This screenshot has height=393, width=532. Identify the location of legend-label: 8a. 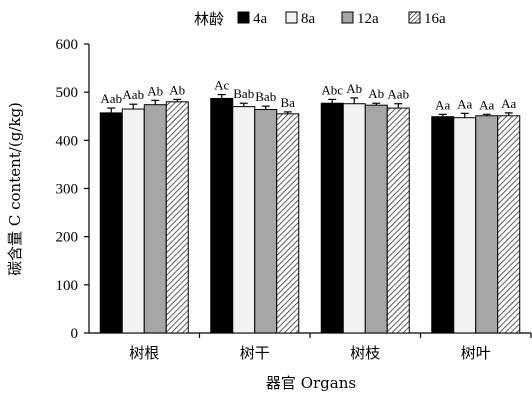
(308, 19).